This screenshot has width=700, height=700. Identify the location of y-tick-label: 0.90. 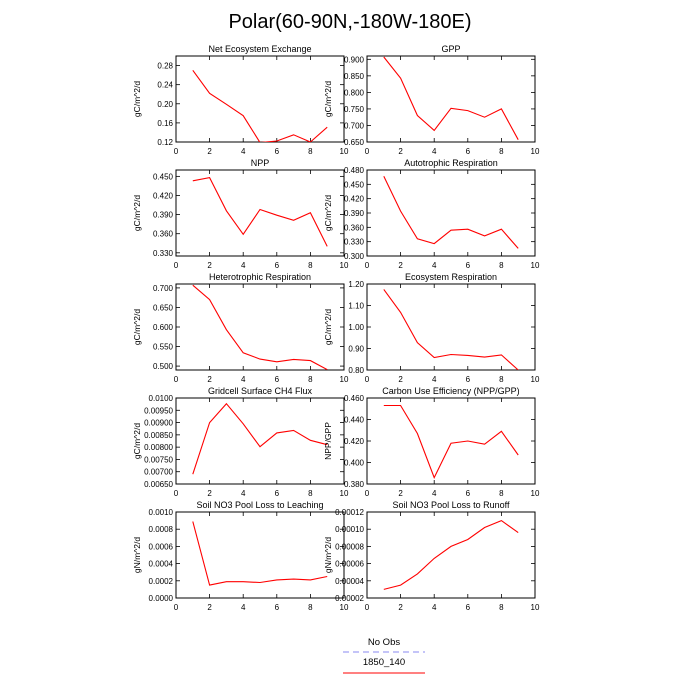
(356, 349).